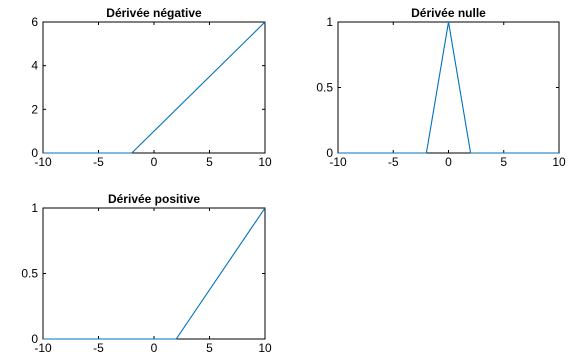 The width and height of the screenshot is (583, 363). I want to click on subplot-title: Dérivée nulle, so click(448, 13).